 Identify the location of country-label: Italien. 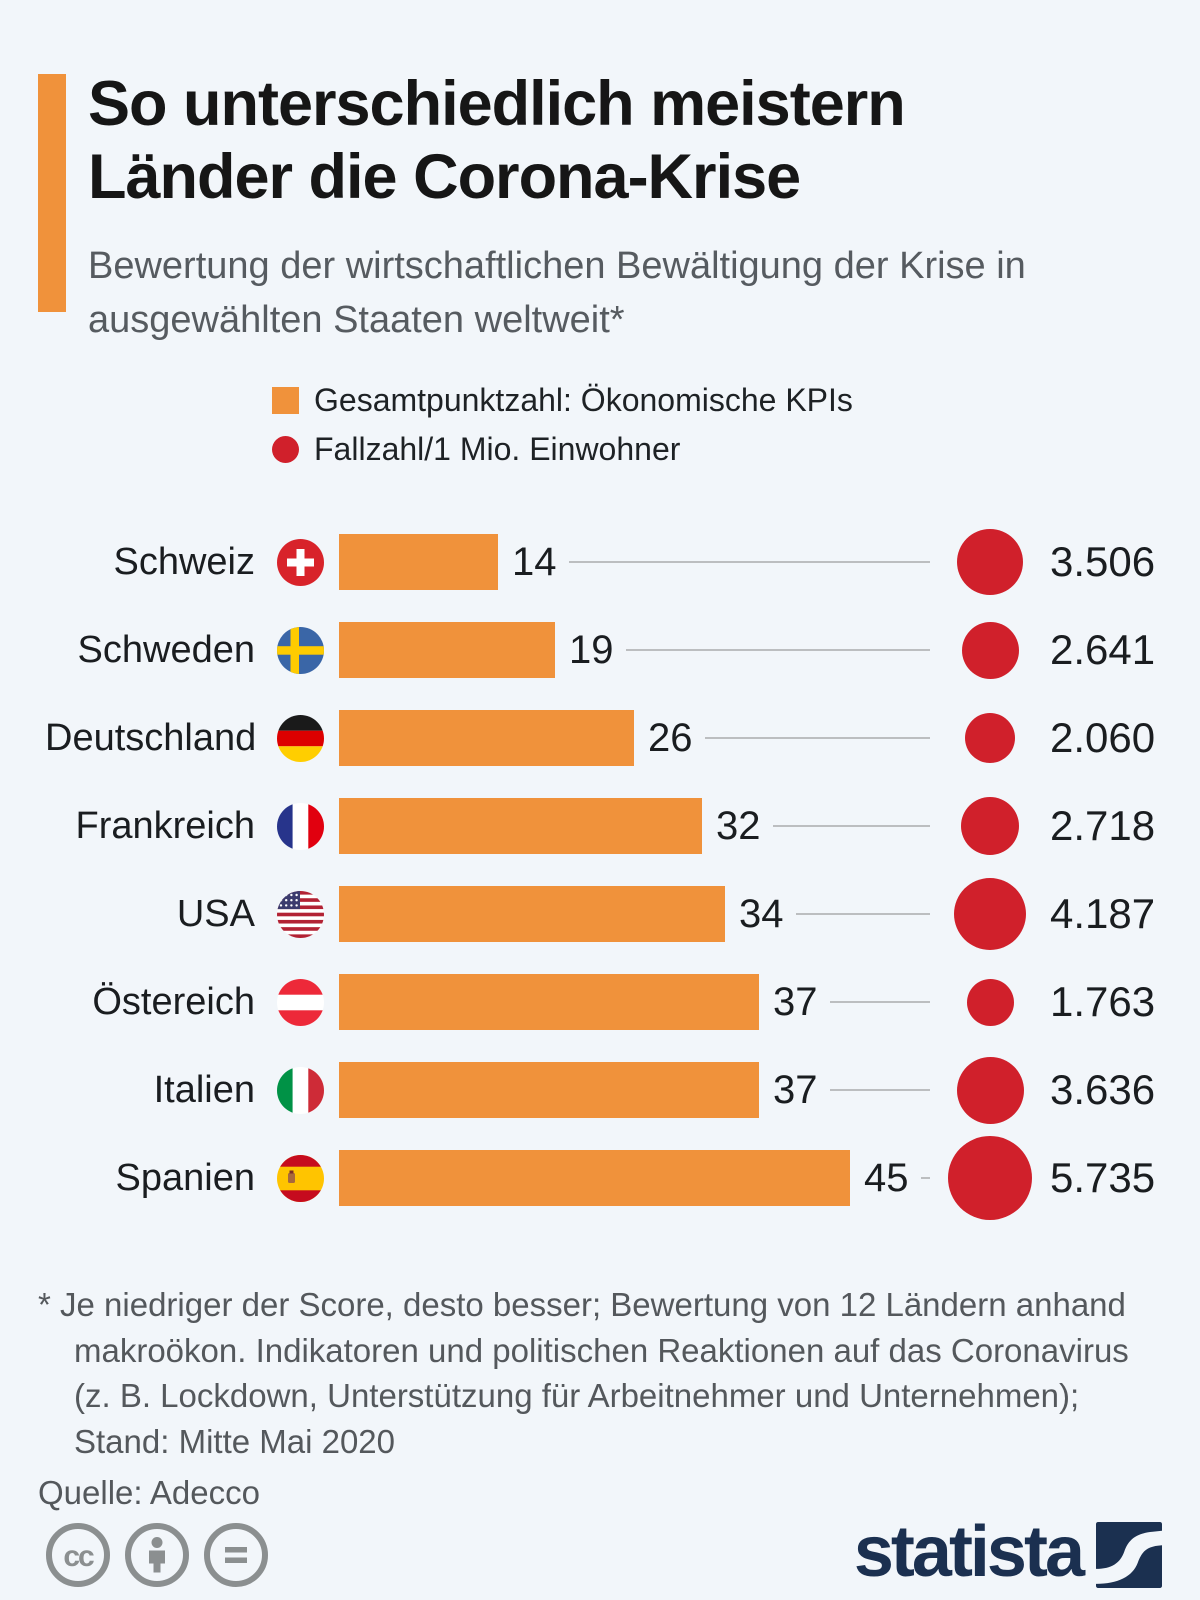
(204, 1089).